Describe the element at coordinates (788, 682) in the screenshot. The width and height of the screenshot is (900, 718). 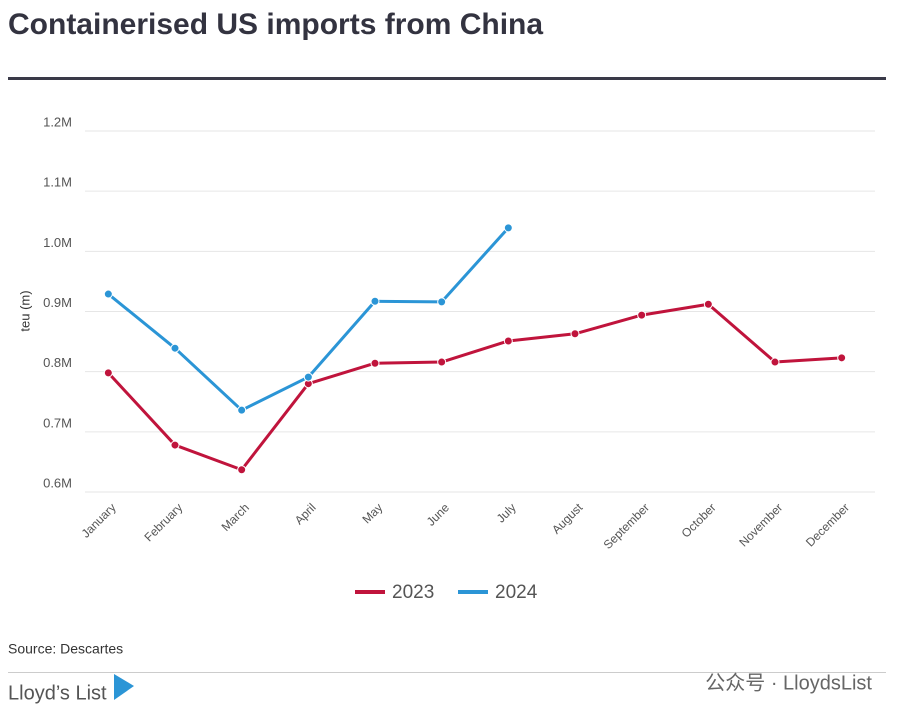
I see `watermark: 公众号 · LloydsList` at that location.